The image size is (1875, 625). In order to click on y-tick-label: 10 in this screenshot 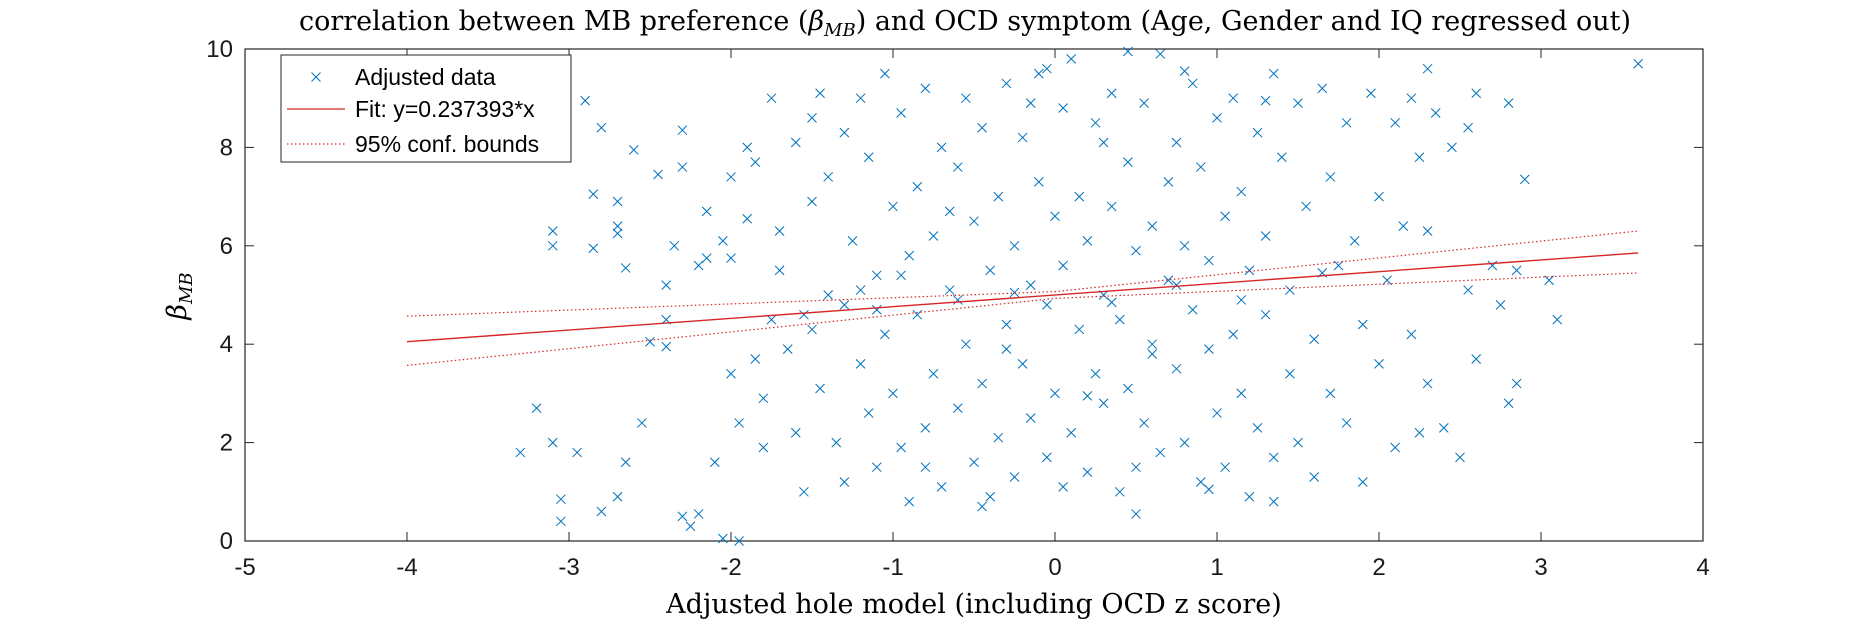, I will do `click(219, 49)`.